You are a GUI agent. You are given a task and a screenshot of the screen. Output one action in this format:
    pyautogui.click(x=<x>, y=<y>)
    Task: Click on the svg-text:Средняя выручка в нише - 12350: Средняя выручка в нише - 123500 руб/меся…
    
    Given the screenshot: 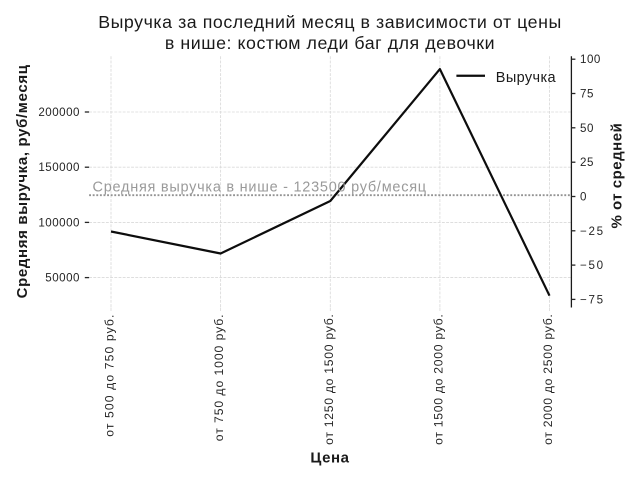 What is the action you would take?
    pyautogui.click(x=260, y=188)
    